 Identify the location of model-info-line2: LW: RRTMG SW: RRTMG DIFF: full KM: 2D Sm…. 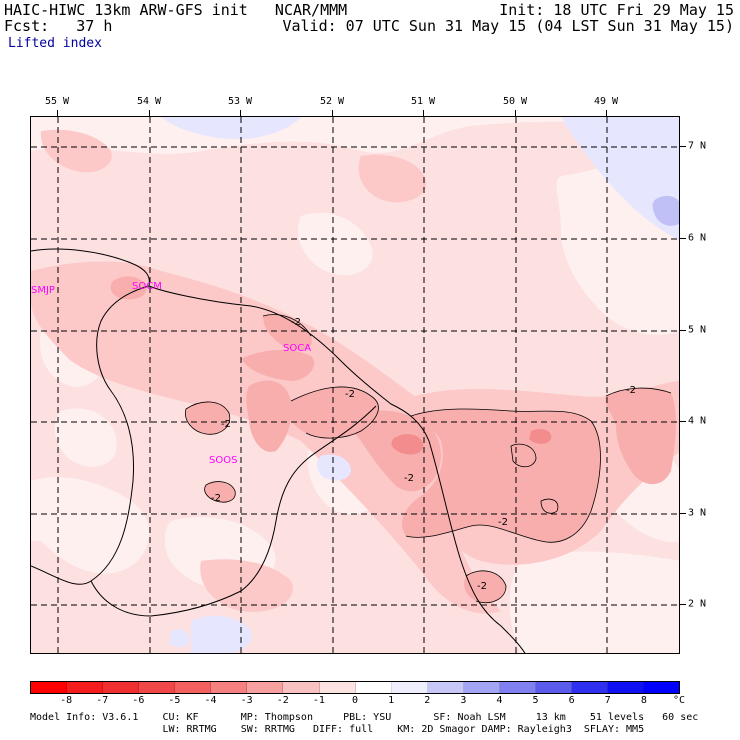
(337, 729).